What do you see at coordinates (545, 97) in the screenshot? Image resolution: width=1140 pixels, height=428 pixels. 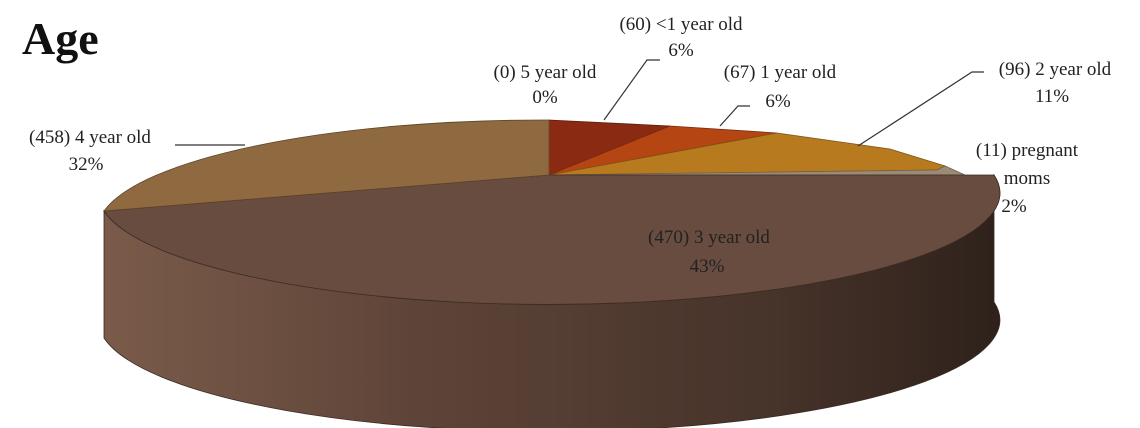 I see `label-5-year-old-pct: 0%` at bounding box center [545, 97].